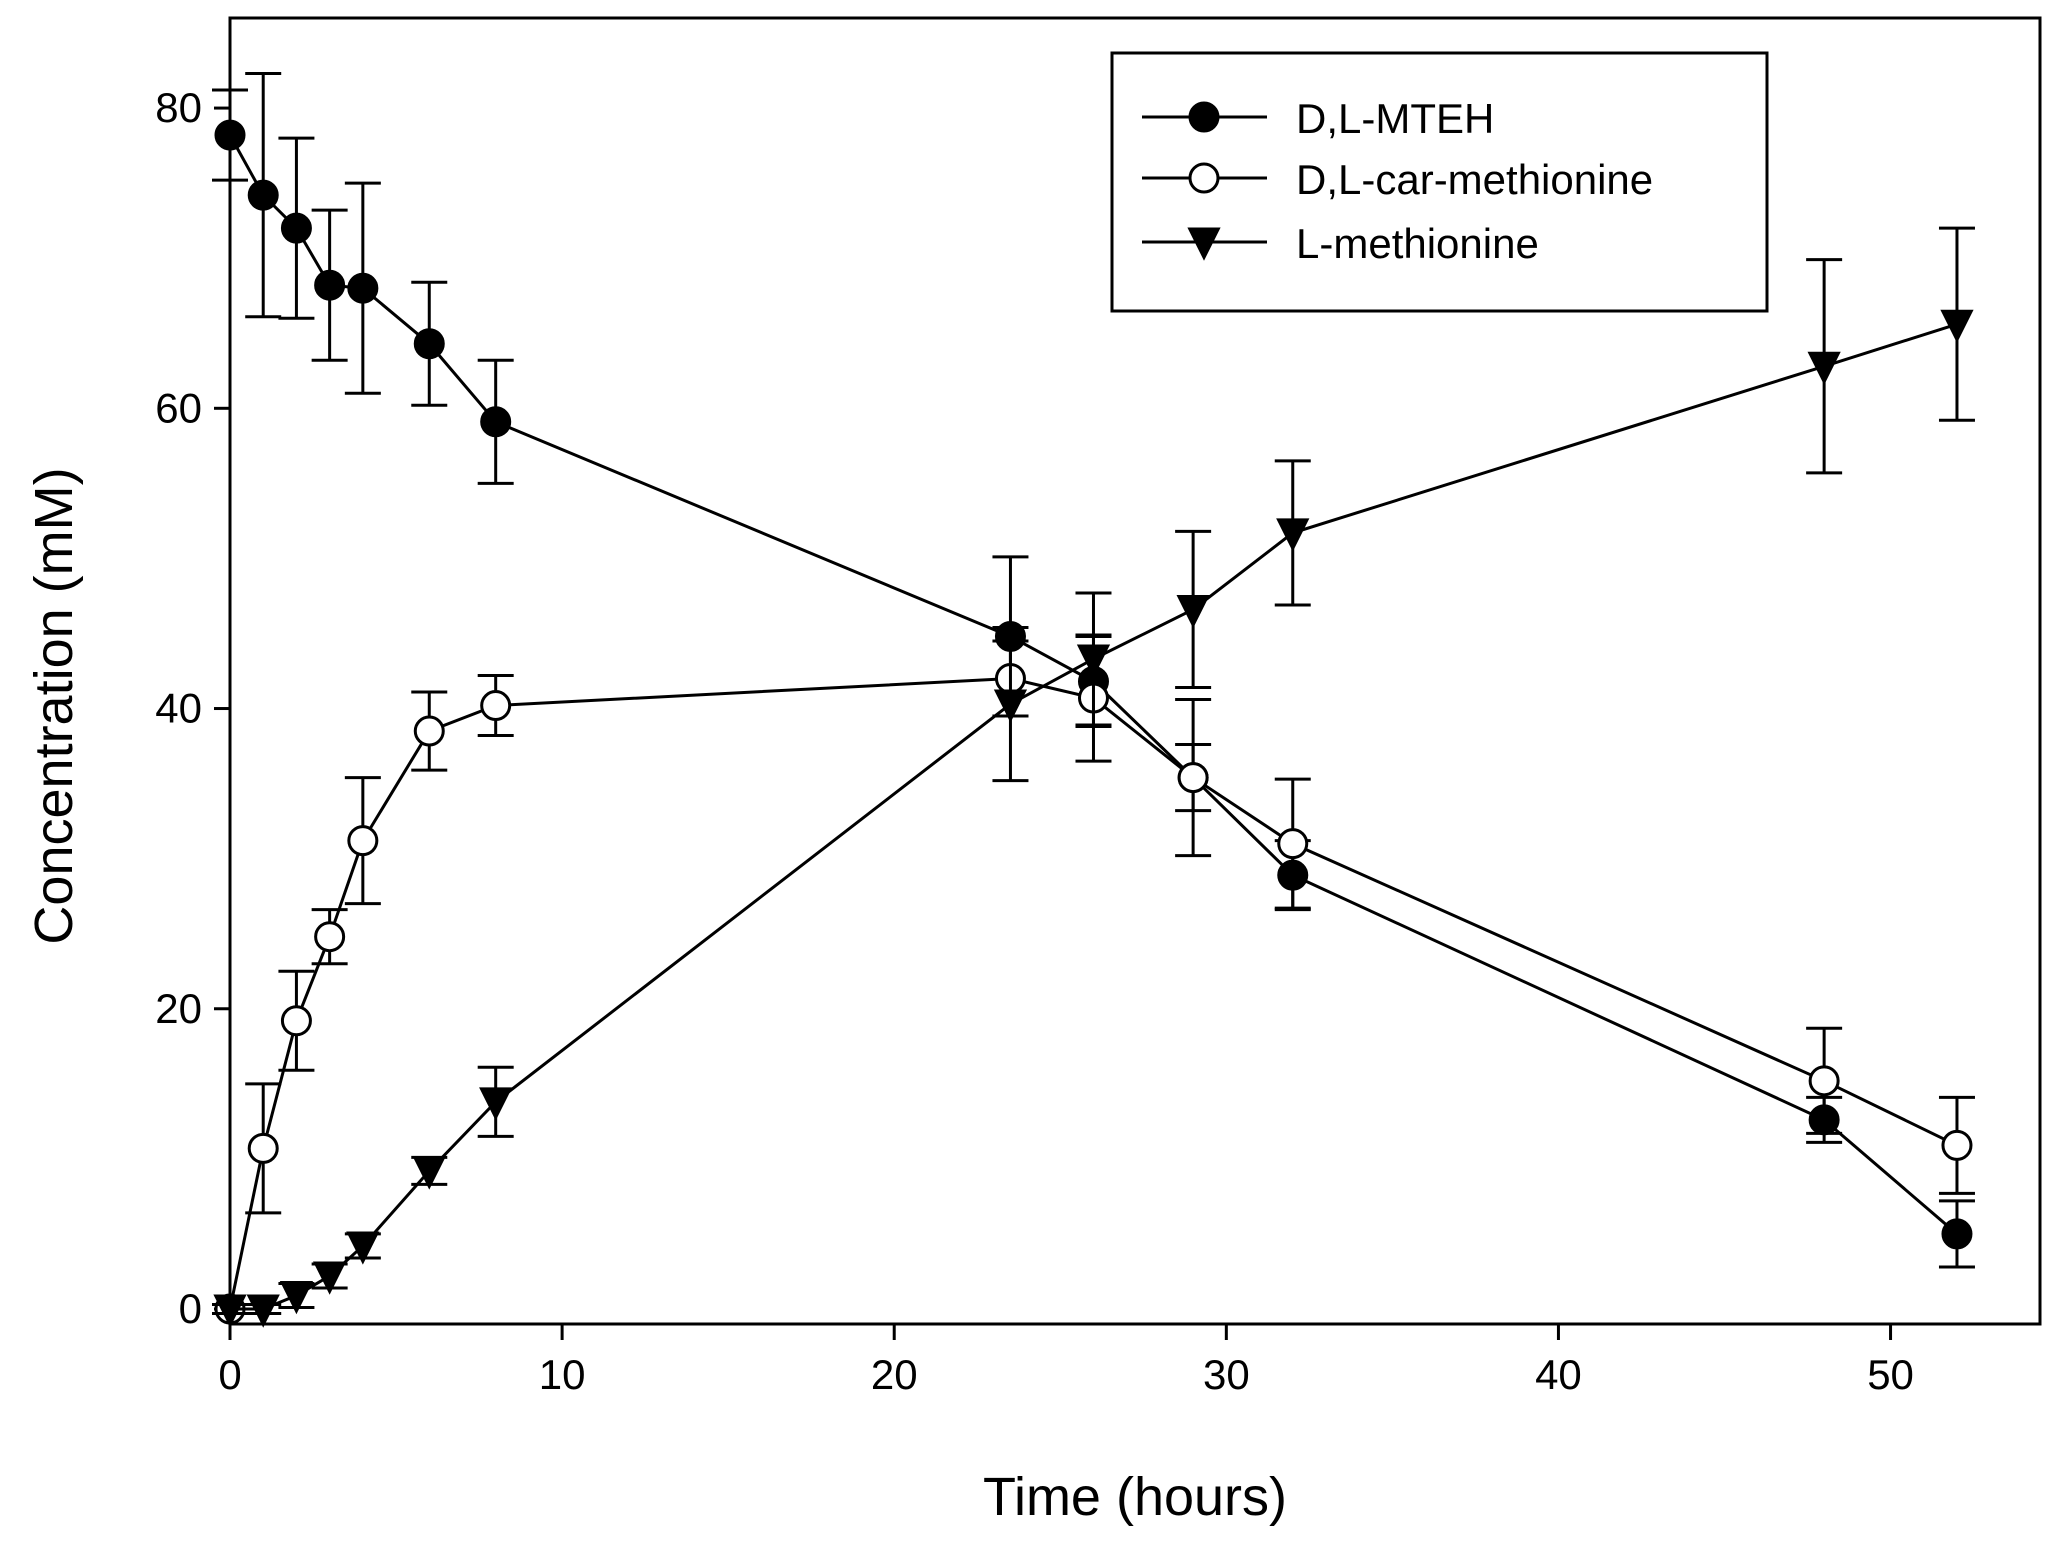 This screenshot has height=1547, width=2068. Describe the element at coordinates (562, 1374) in the screenshot. I see `x-tick-label: 10` at that location.